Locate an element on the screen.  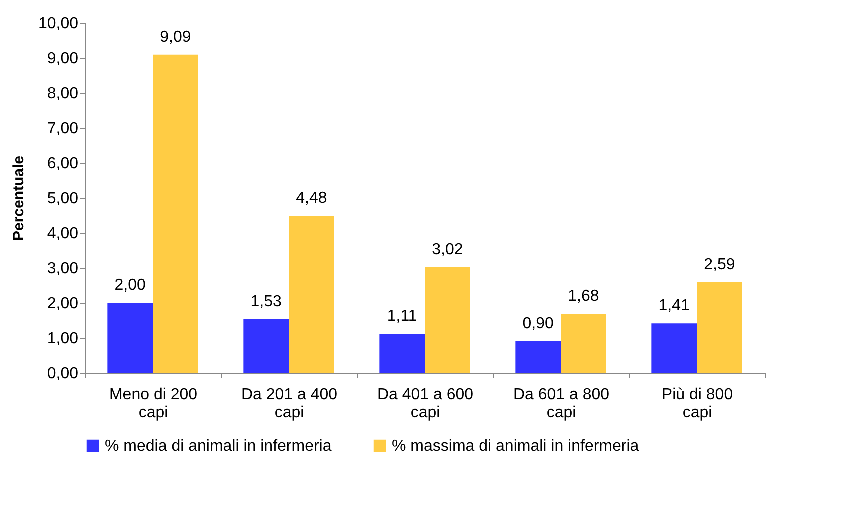
data-label: 1,41 is located at coordinates (674, 306).